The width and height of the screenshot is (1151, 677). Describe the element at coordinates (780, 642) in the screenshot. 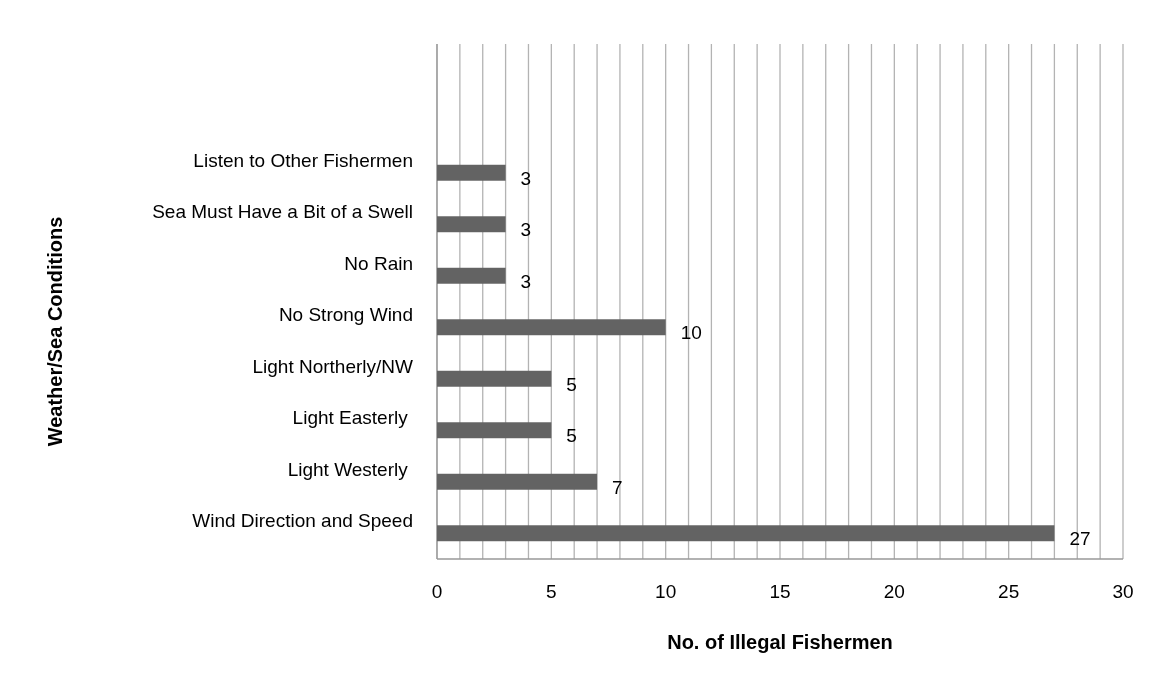

I see `x-axis-title: No. of Illegal Fishermen` at that location.